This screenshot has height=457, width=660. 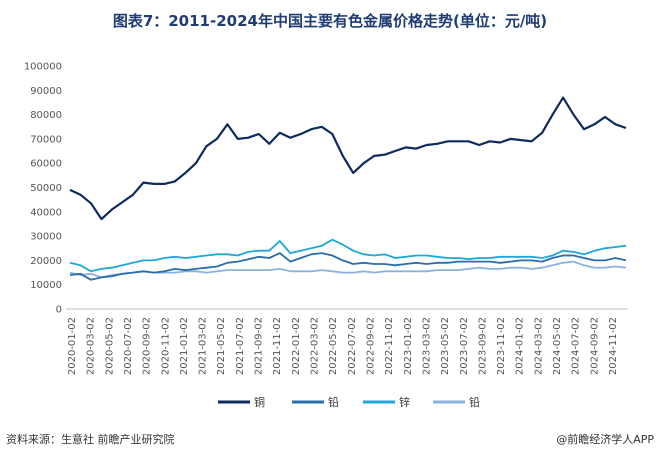 I want to click on x-tick-label: 2023-09-02, so click(x=482, y=346).